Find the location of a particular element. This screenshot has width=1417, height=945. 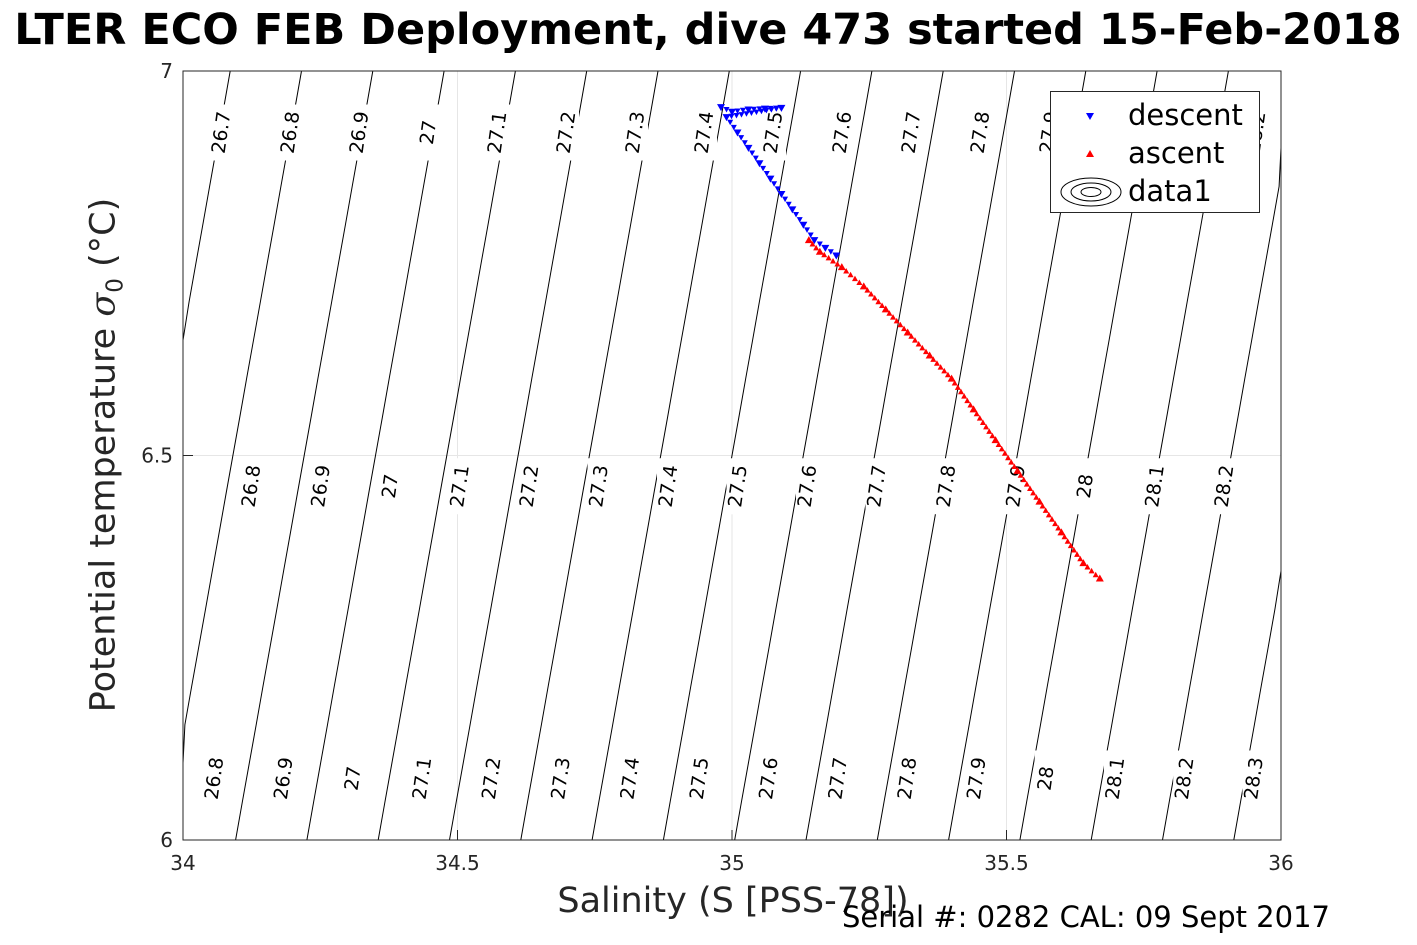

legend-item-ascent: ascent is located at coordinates (1155, 153).